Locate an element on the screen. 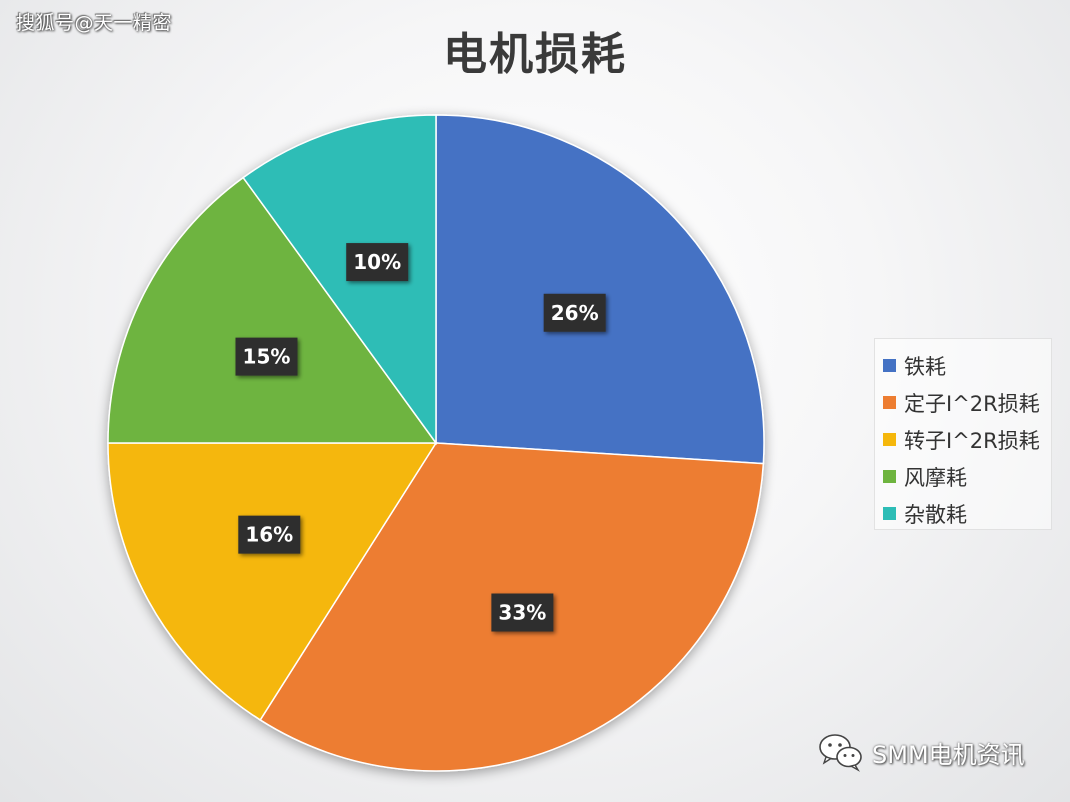  legend-label: 定子I^2R损耗 is located at coordinates (972, 403).